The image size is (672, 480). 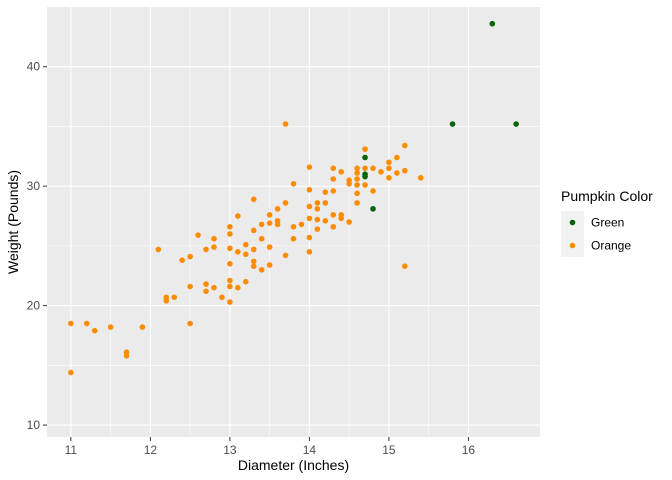 What do you see at coordinates (389, 450) in the screenshot?
I see `x-tick-label: 15` at bounding box center [389, 450].